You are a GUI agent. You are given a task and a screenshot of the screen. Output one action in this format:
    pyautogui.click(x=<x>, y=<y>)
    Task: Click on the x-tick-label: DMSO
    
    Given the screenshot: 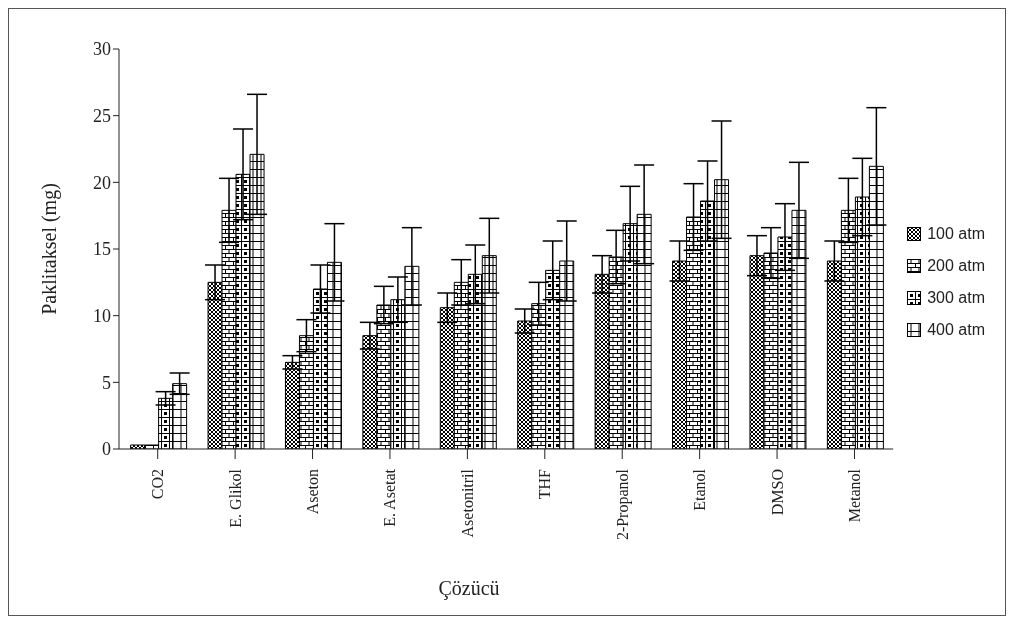 What is the action you would take?
    pyautogui.click(x=777, y=492)
    